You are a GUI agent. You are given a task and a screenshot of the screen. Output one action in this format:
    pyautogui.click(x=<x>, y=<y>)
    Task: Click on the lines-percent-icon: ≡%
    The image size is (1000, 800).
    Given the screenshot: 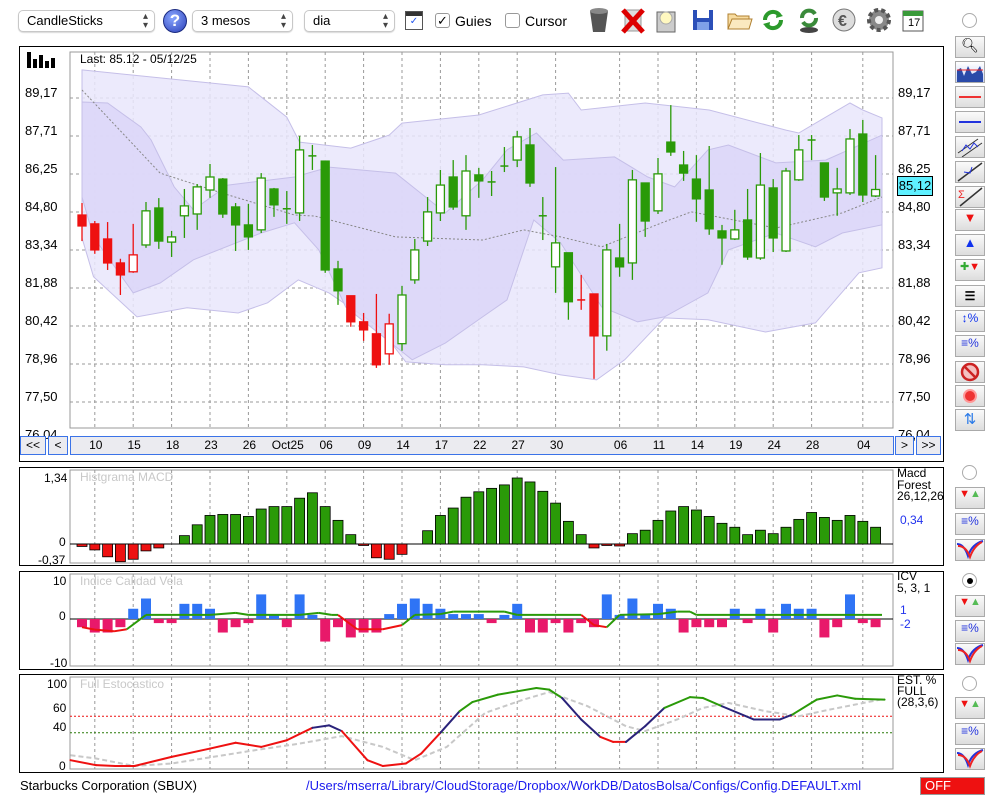 What is the action you would take?
    pyautogui.click(x=970, y=628)
    